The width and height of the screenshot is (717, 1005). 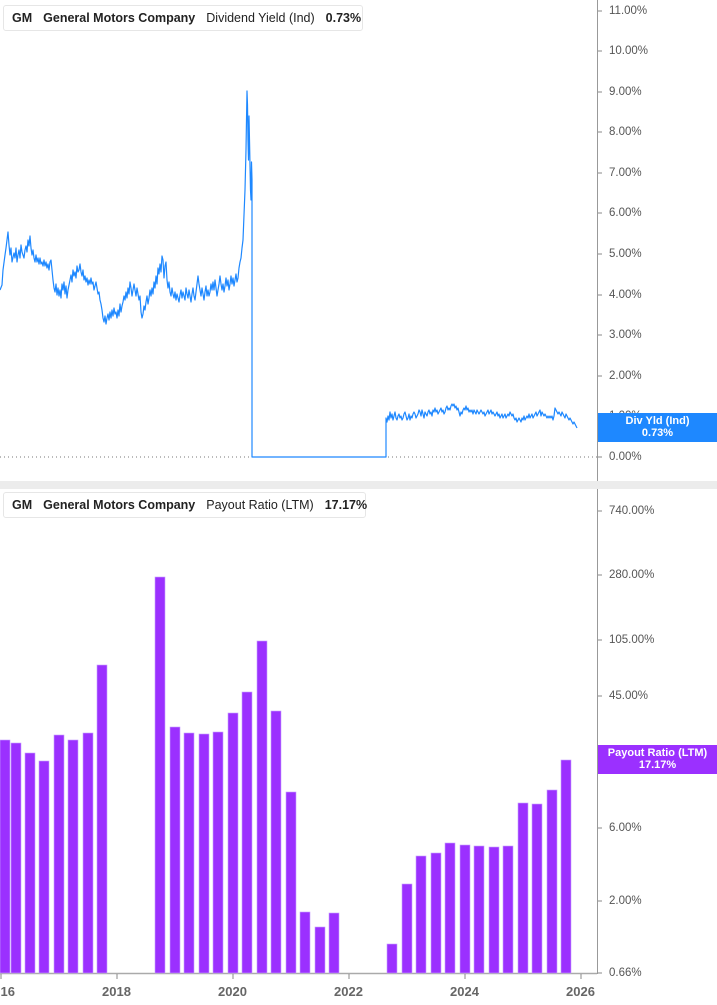 What do you see at coordinates (625, 457) in the screenshot?
I see `y-tick-label: 0.00%` at bounding box center [625, 457].